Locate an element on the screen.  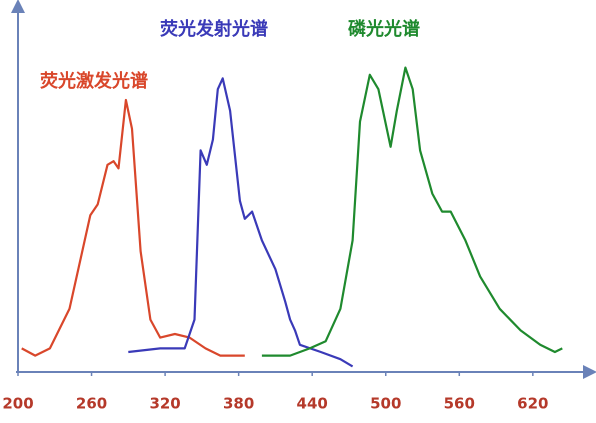
x-tick-label: 380 is located at coordinates (238, 404).